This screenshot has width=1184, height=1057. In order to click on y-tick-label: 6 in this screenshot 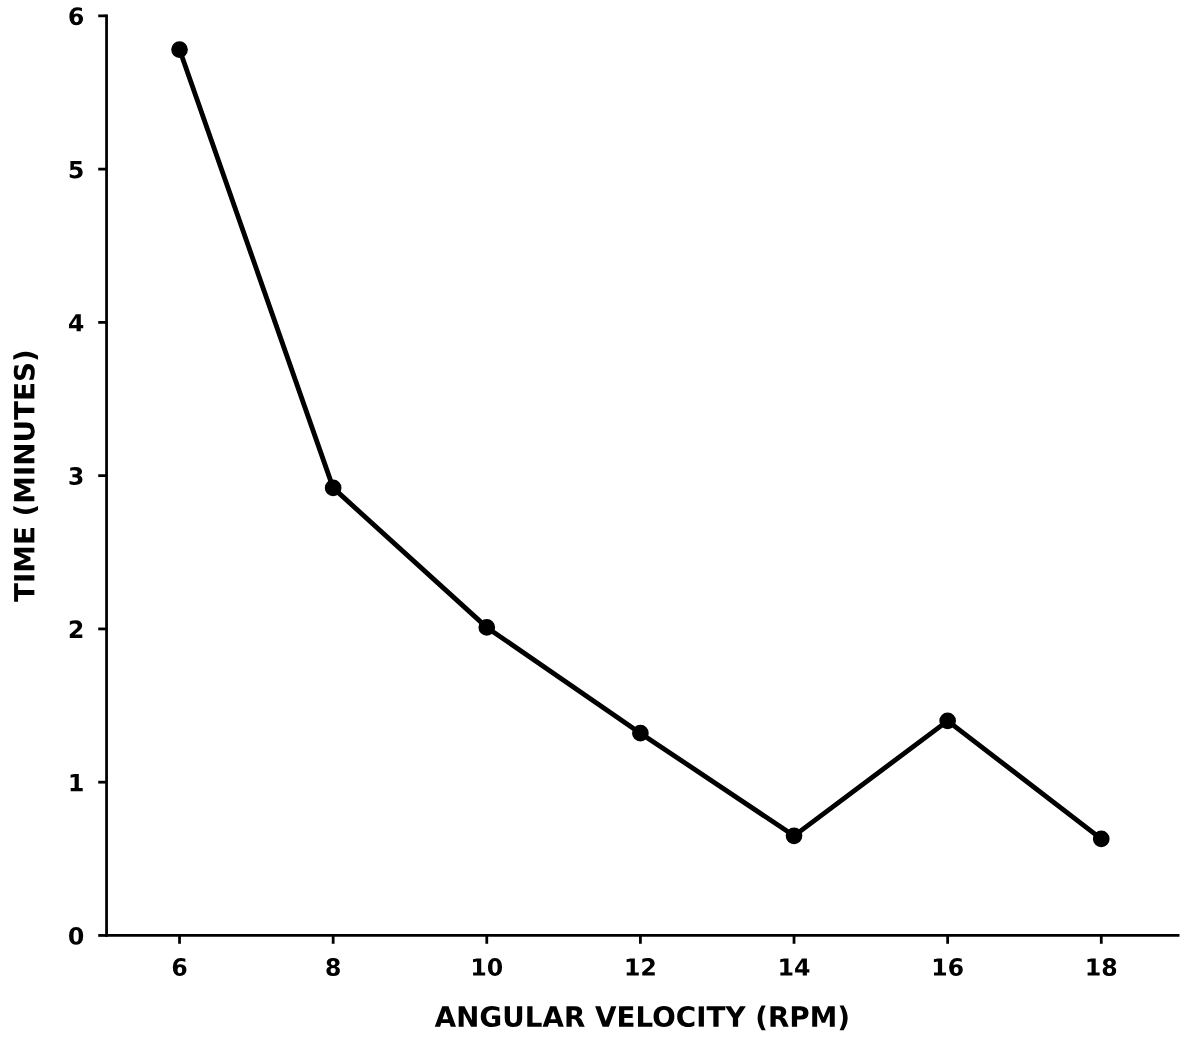, I will do `click(76, 16)`.